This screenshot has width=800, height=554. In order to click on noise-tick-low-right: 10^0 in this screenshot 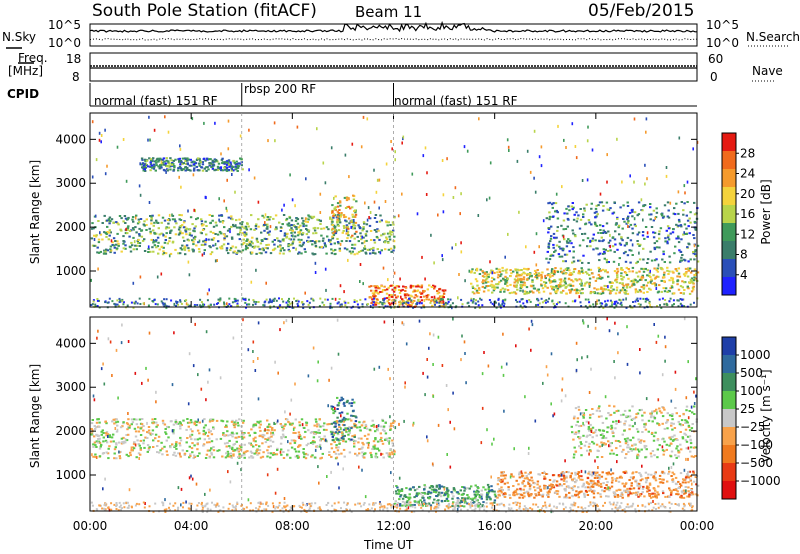, I will do `click(722, 43)`.